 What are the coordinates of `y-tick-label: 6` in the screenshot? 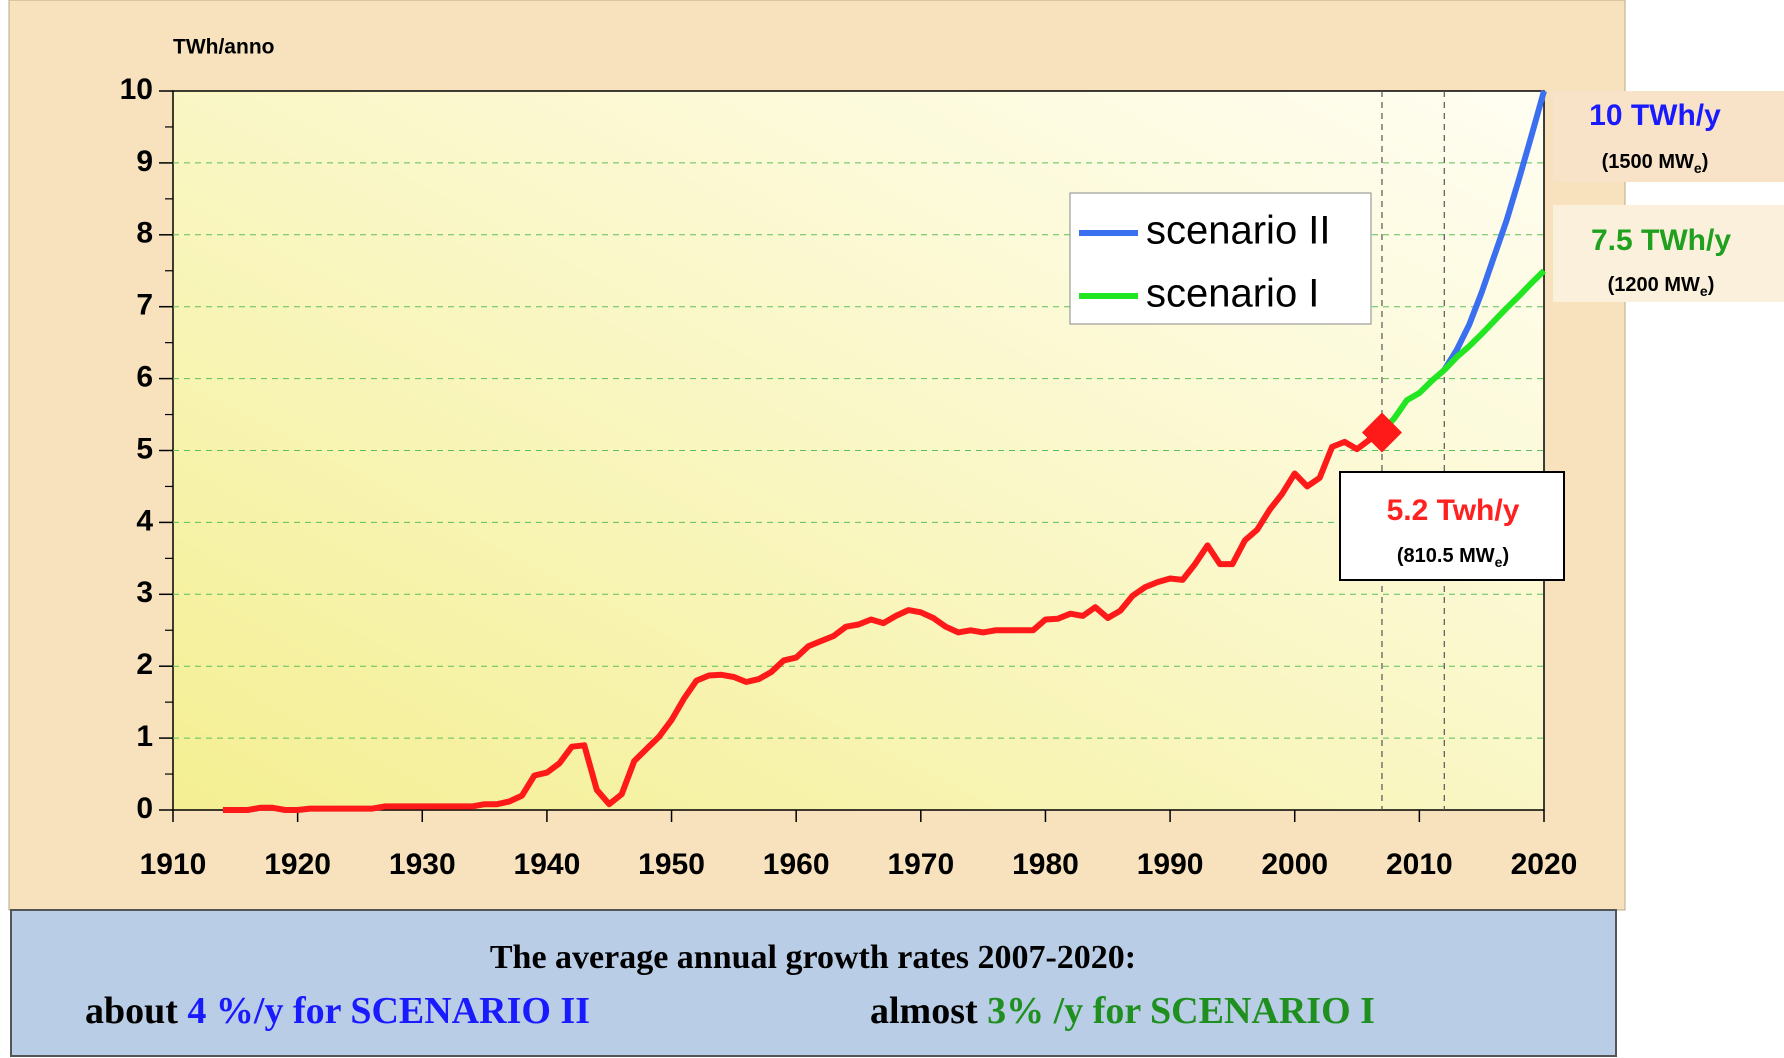 It's located at (144, 377).